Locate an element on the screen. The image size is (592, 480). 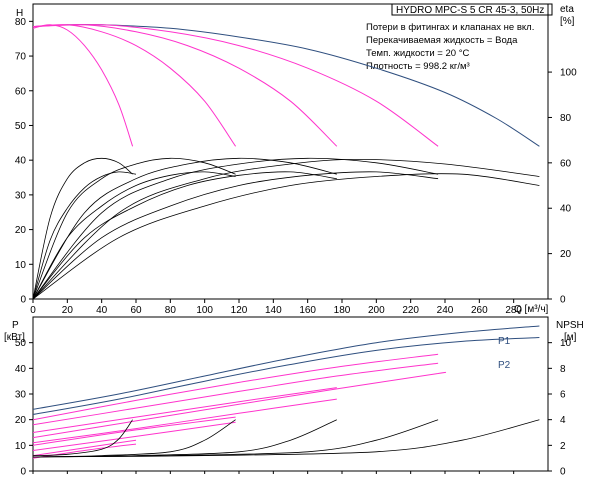
y-right-tick-label: 100 is located at coordinates (568, 73).